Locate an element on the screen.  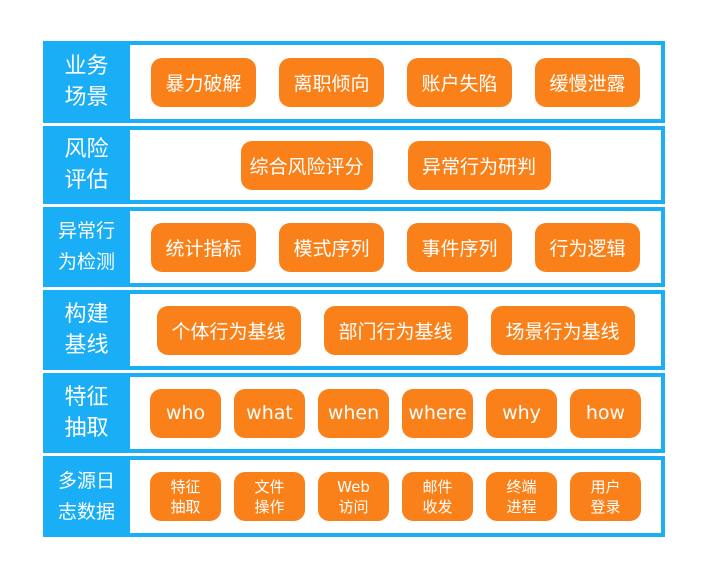
row-panel: who what when where why how is located at coordinates (395, 413).